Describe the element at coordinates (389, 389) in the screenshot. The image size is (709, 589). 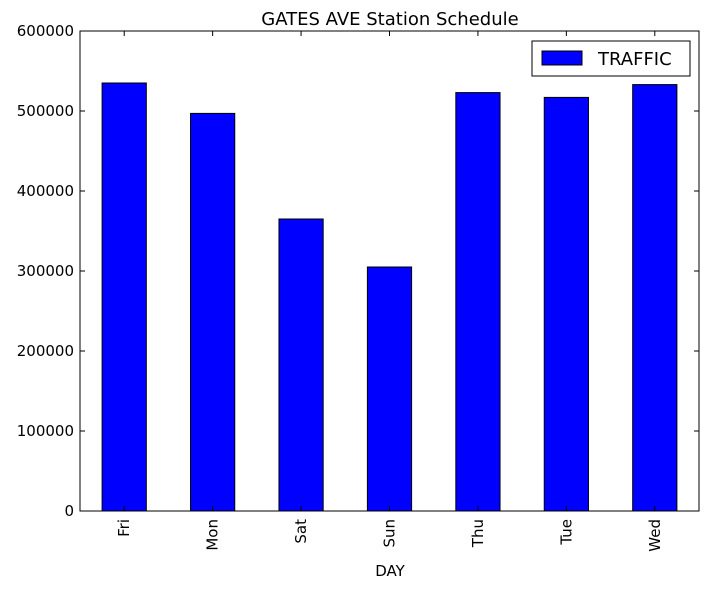
I see `bar-sun` at that location.